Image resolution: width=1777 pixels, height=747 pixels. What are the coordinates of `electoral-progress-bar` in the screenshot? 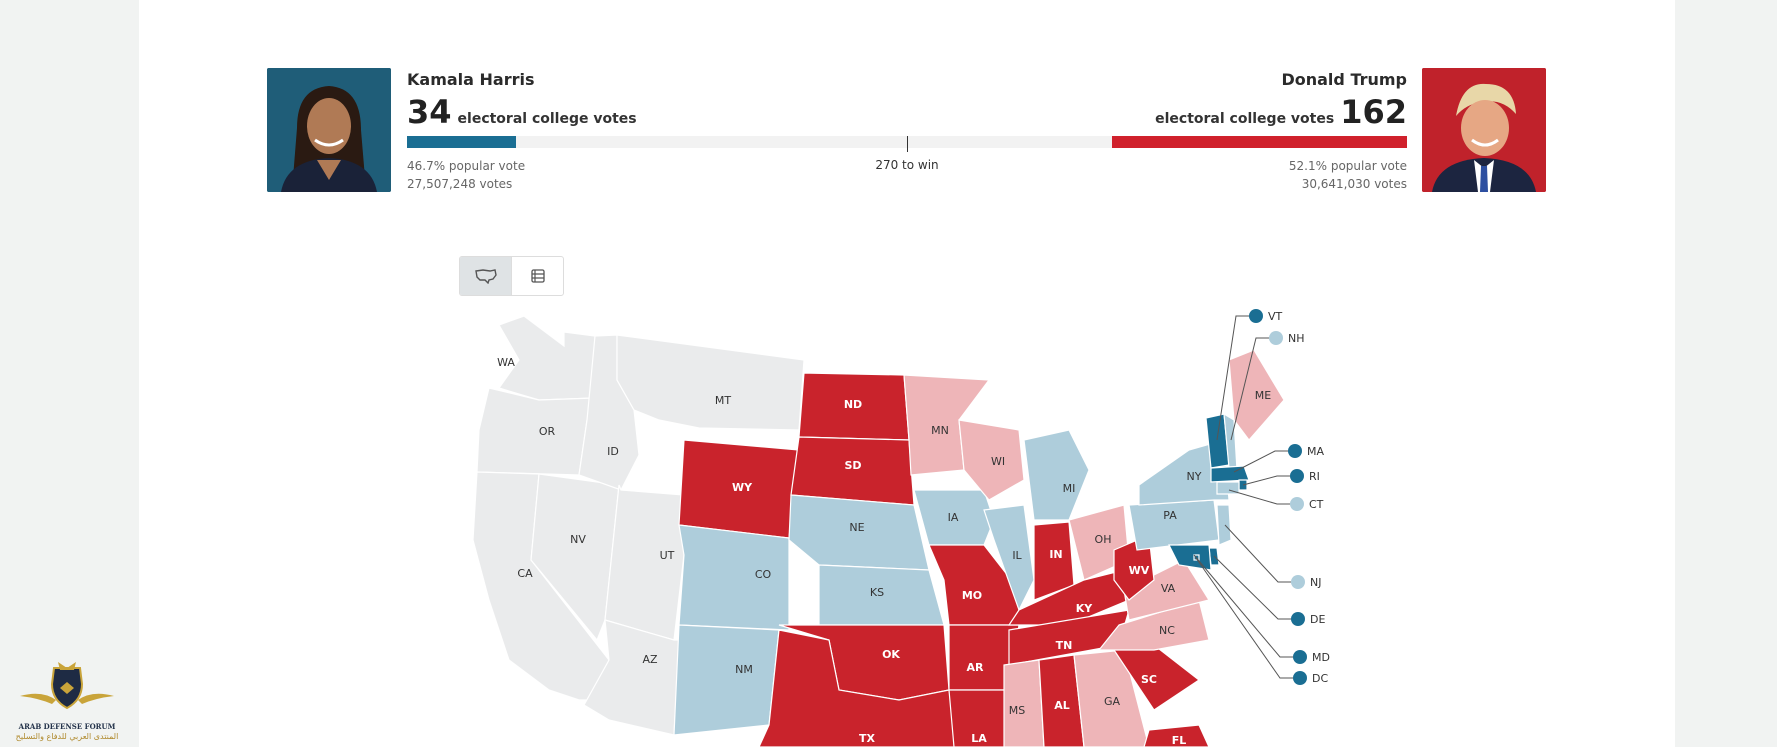 It's located at (907, 144).